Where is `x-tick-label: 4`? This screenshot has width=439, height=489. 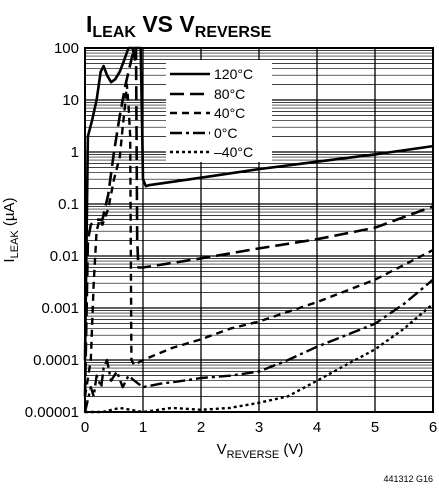 x-tick-label: 4 is located at coordinates (317, 427).